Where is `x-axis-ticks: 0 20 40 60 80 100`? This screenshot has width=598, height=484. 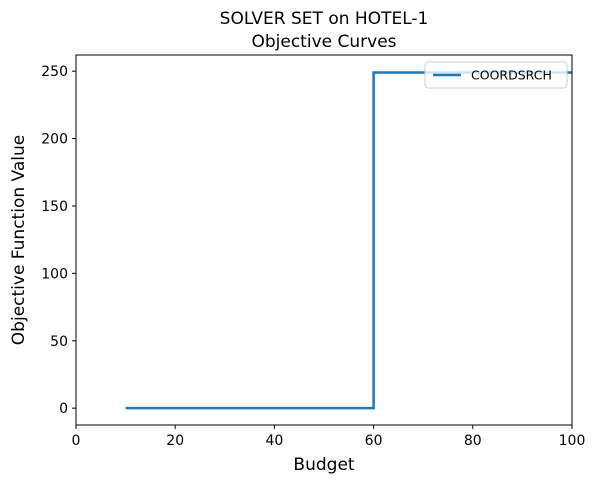
x-axis-ticks: 0 20 40 60 80 100 is located at coordinates (329, 437).